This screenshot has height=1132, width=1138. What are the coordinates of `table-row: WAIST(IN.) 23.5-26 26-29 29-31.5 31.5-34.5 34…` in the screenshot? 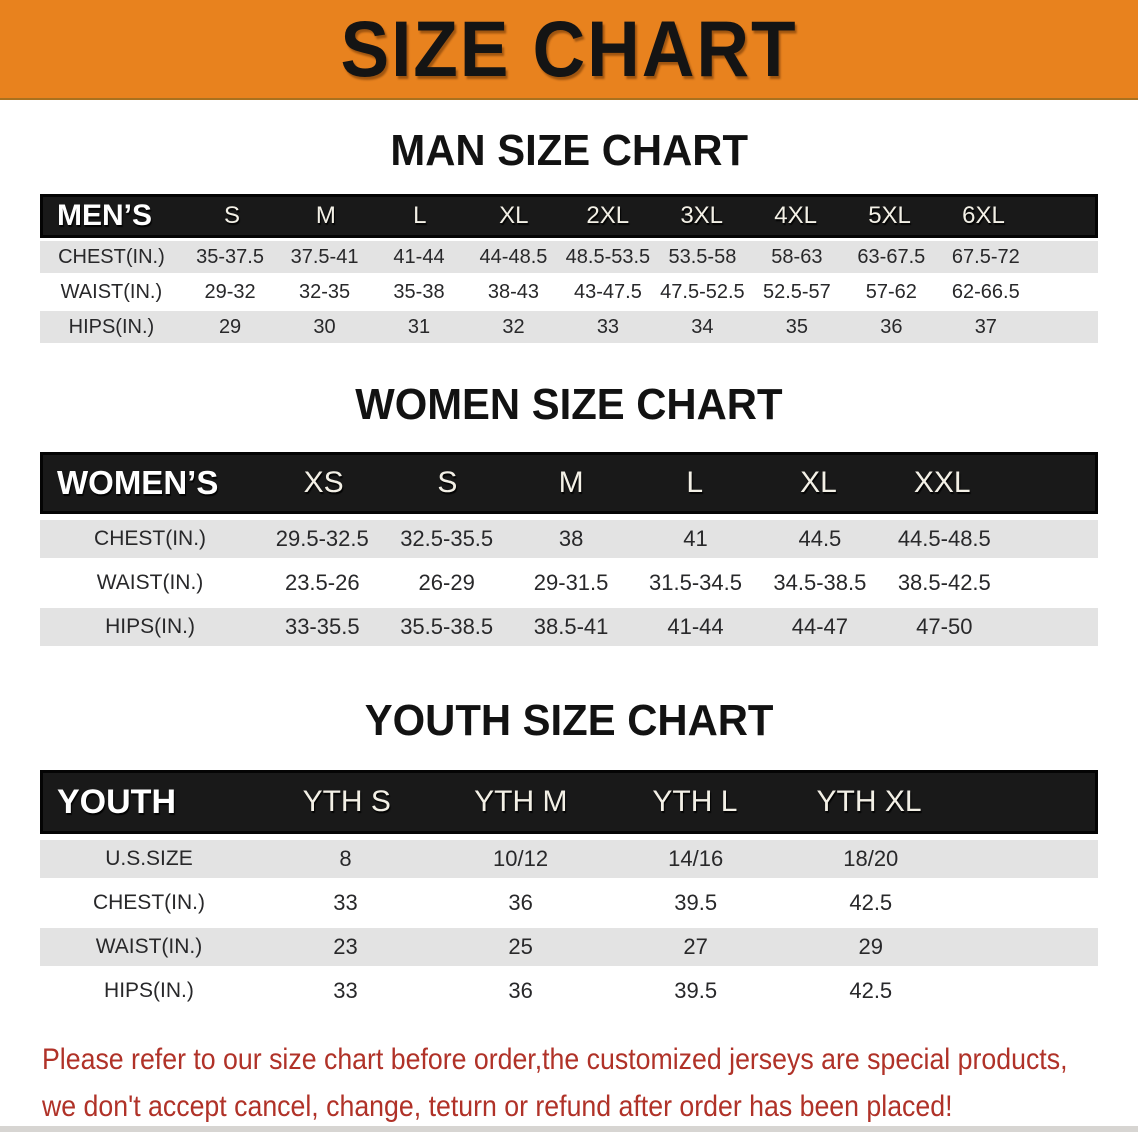 It's located at (569, 583).